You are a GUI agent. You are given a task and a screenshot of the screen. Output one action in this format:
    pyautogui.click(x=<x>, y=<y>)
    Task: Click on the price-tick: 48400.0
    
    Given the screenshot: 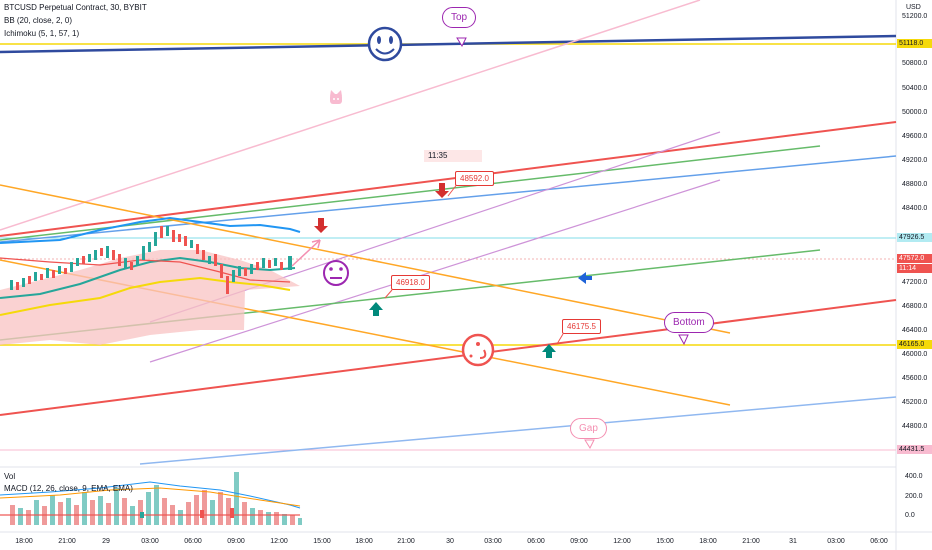 What is the action you would take?
    pyautogui.click(x=915, y=208)
    